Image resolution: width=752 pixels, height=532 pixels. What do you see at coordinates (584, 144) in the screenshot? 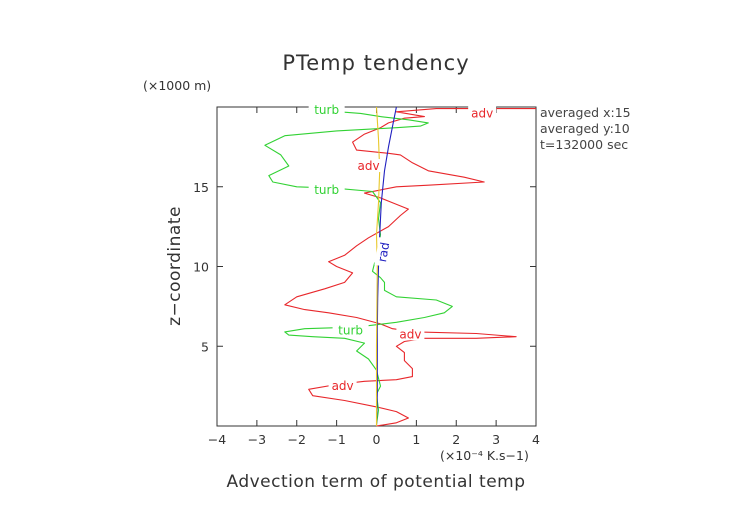
I see `annotation-time: t=132000 sec` at bounding box center [584, 144].